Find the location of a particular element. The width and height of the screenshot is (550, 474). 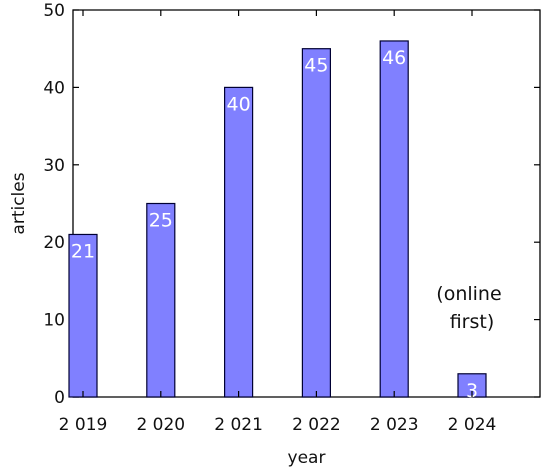

bar-value-label: 3 is located at coordinates (472, 391).